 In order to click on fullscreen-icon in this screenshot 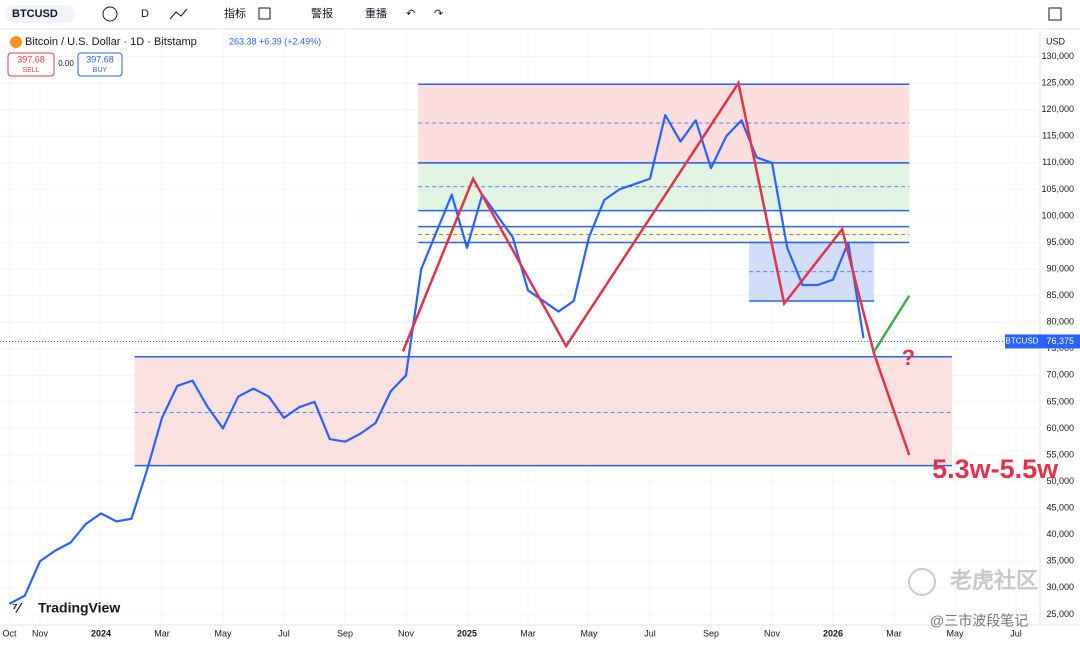, I will do `click(1055, 14)`.